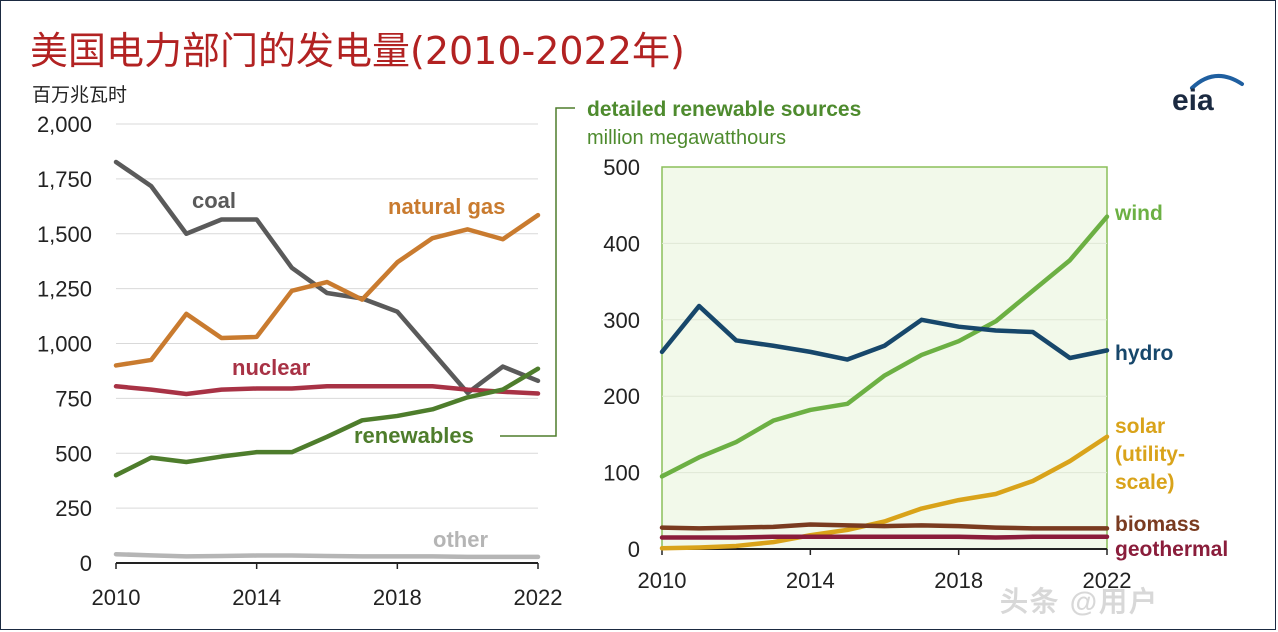 This screenshot has width=1278, height=632. I want to click on inset-series-line-hydro, so click(884, 332).